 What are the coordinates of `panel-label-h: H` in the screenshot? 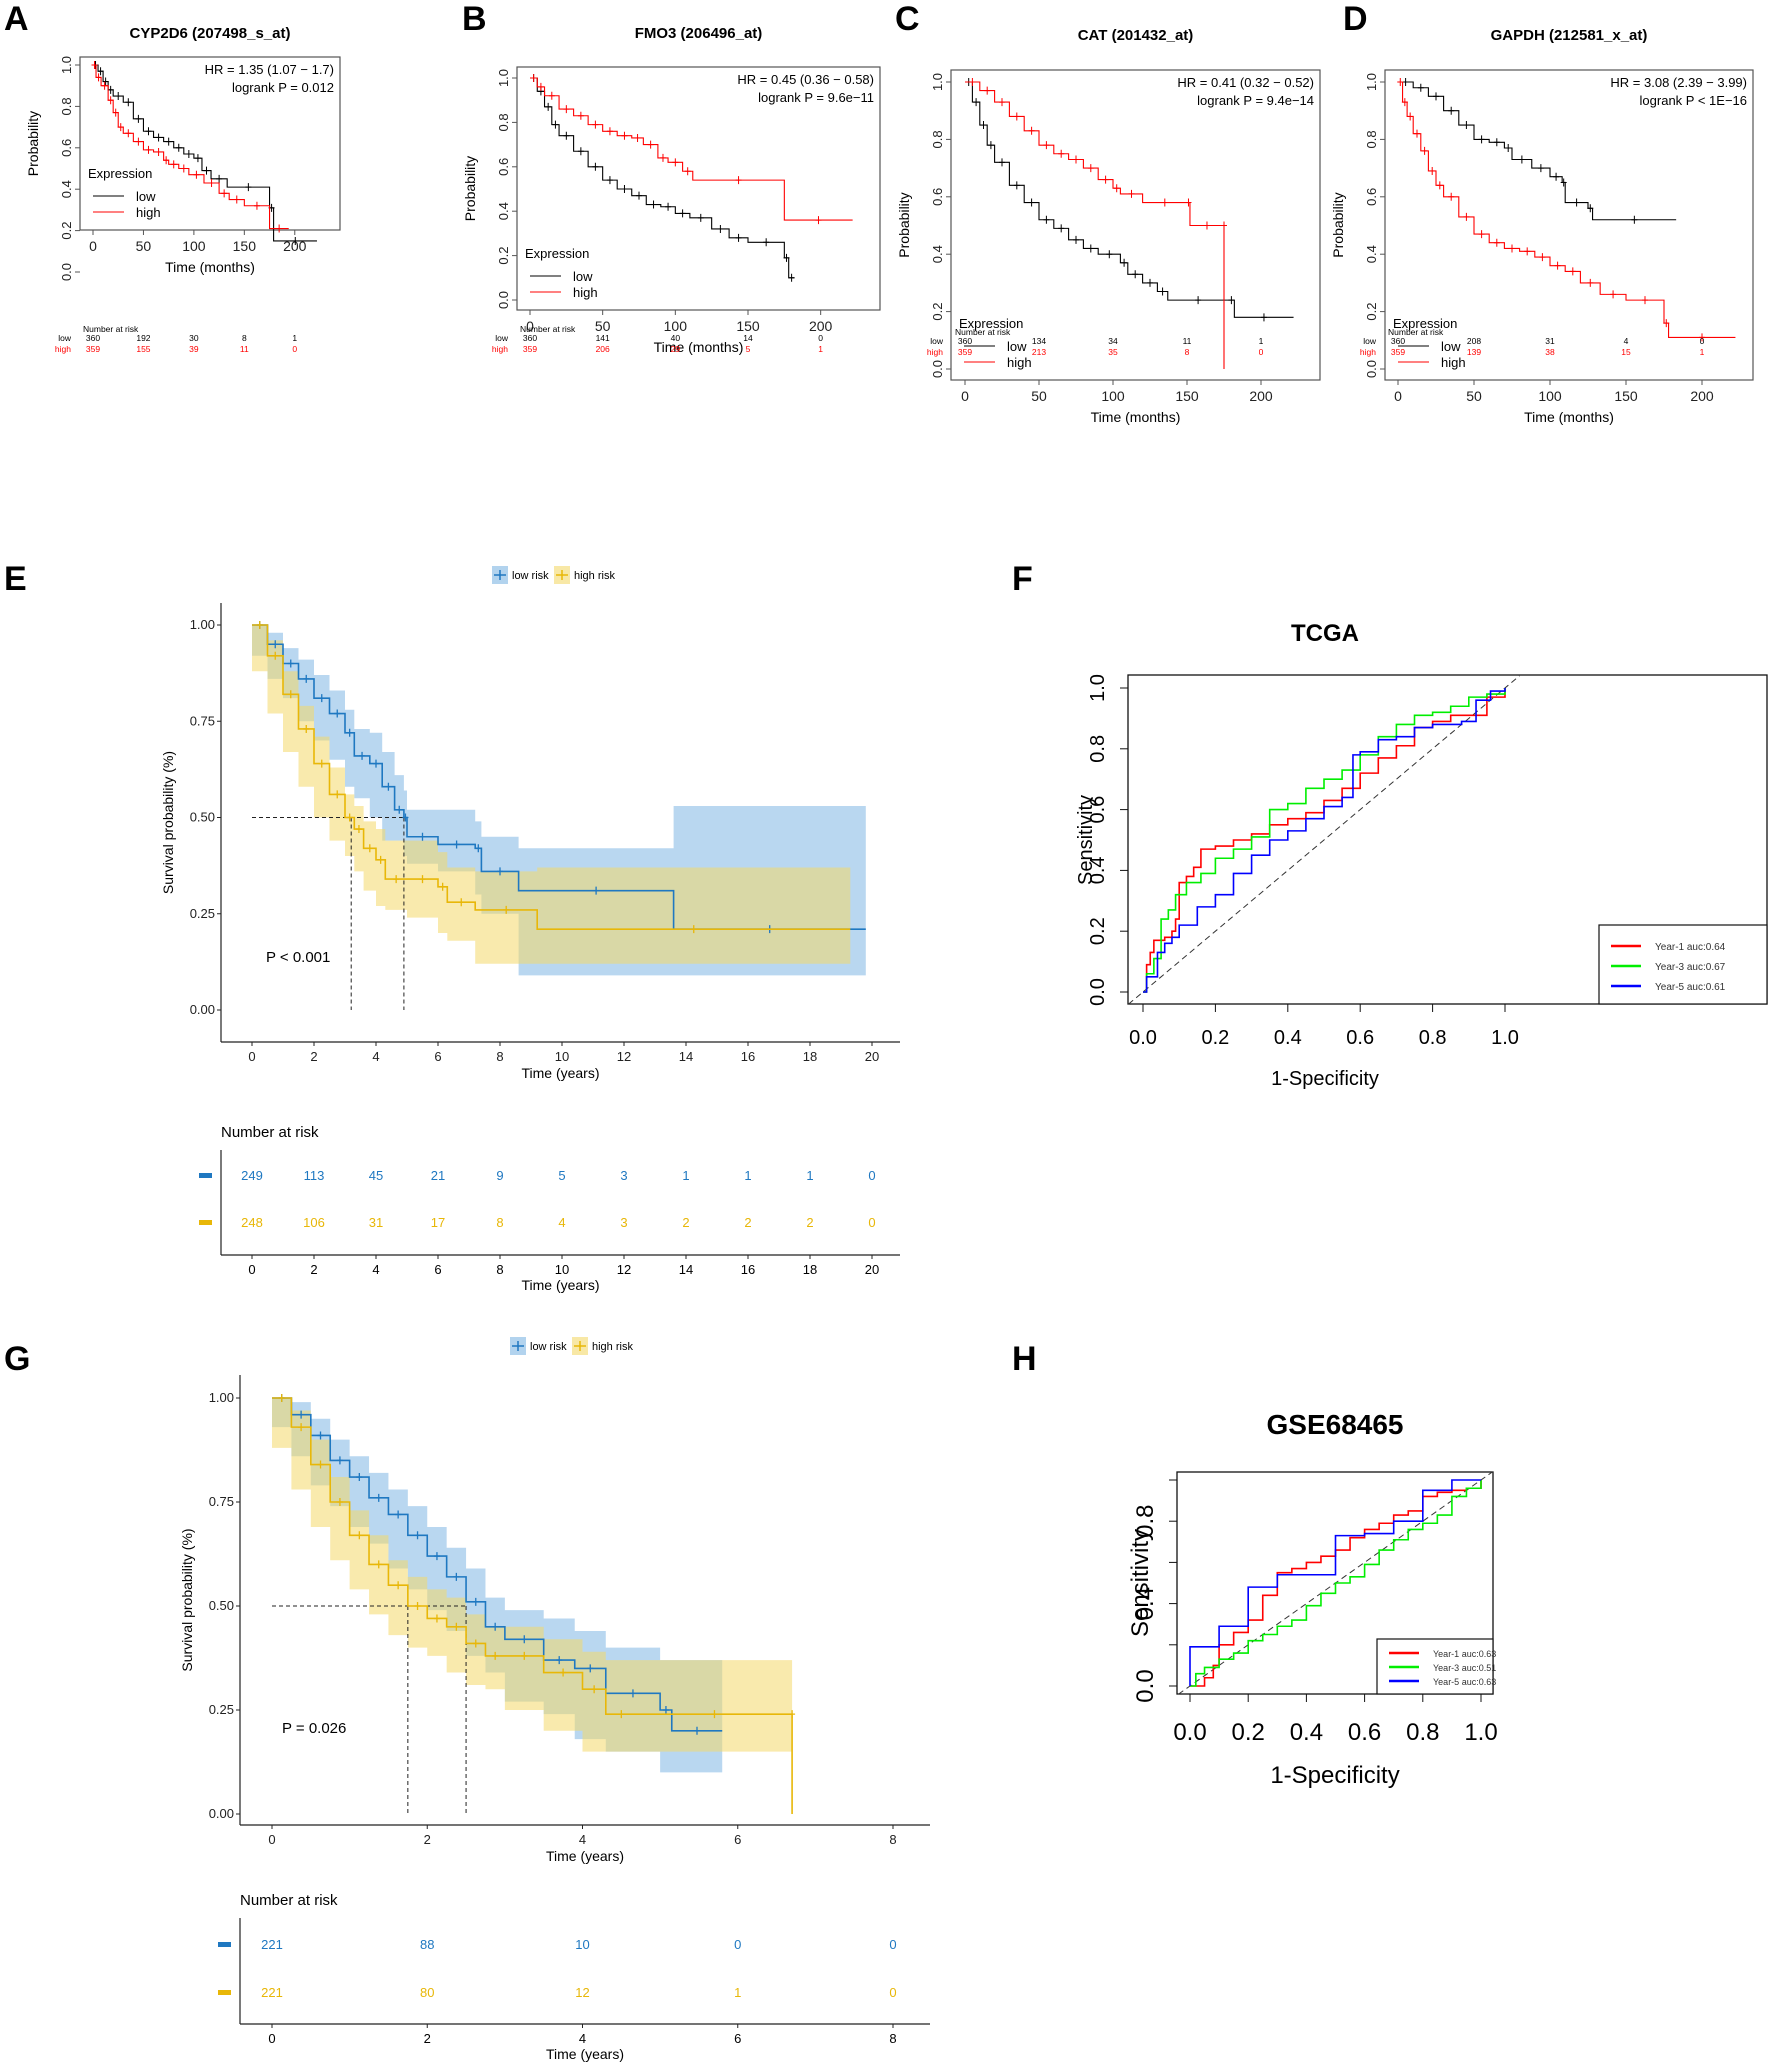 It's located at (1024, 1359).